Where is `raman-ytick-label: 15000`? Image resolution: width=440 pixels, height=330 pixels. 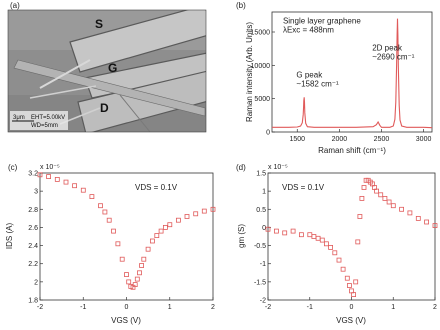
raman-ytick-label: 15000 is located at coordinates (261, 33).